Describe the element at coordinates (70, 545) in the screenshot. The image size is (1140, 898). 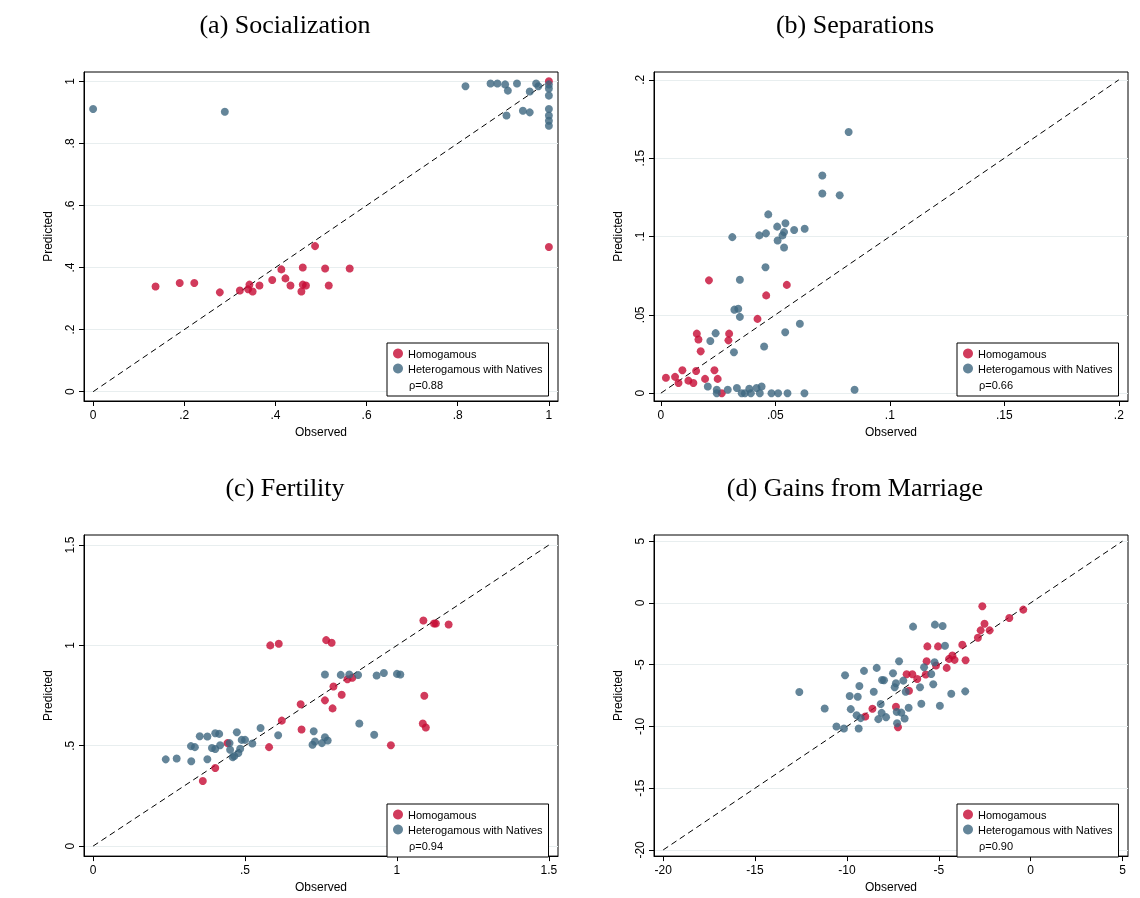
I see `y-tick-label: 1.5` at that location.